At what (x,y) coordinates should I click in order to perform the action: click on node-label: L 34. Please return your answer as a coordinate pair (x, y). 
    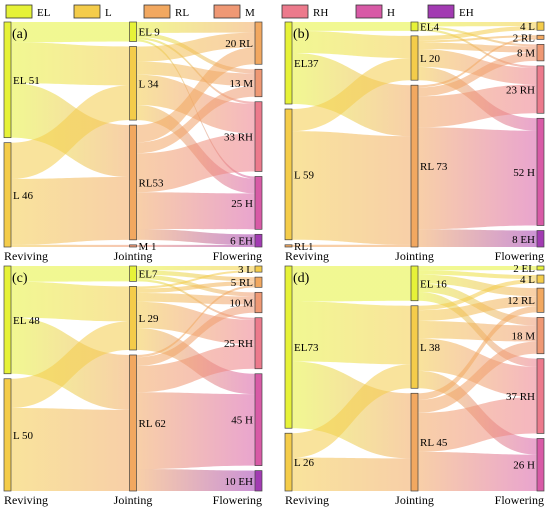
    Looking at the image, I should click on (149, 84).